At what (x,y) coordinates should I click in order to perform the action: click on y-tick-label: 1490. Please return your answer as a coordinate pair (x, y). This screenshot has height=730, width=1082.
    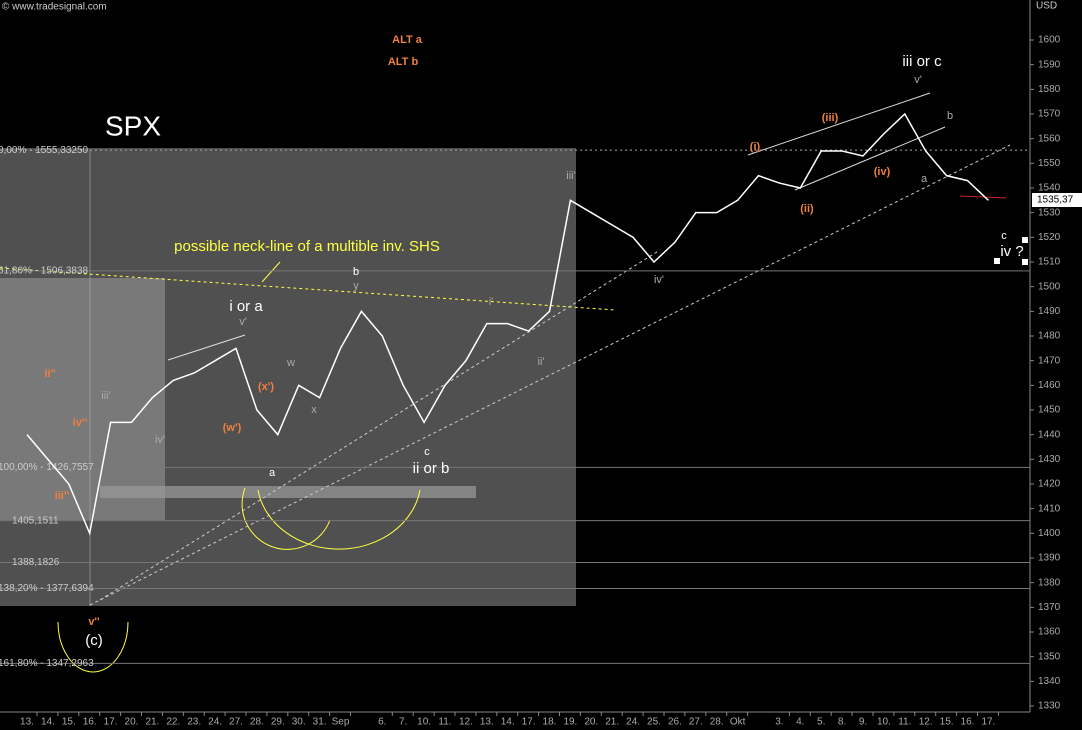
    Looking at the image, I should click on (1049, 311).